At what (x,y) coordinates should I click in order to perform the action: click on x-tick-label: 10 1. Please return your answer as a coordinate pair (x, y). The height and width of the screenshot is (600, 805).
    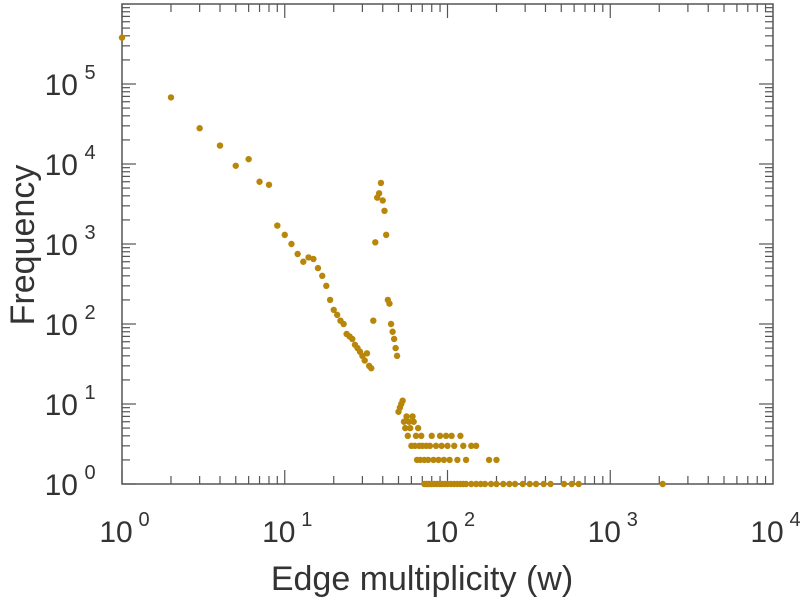
    Looking at the image, I should click on (287, 529).